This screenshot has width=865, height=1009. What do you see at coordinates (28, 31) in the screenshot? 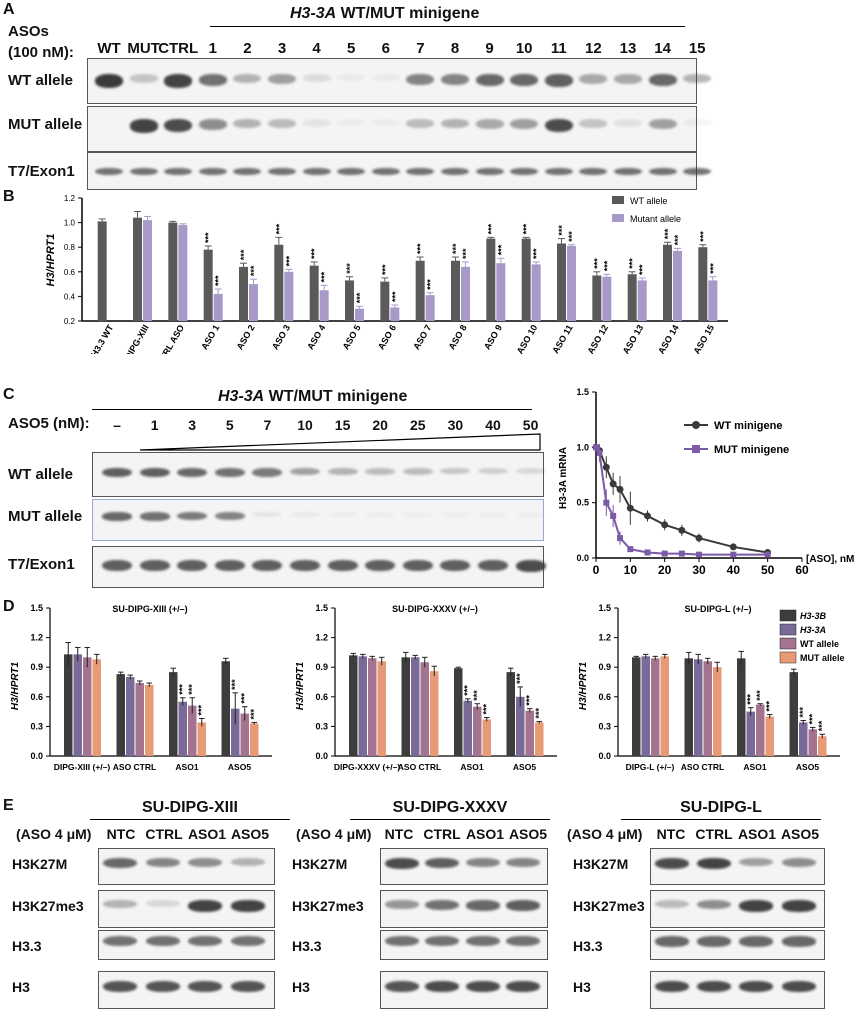
I see `aso-label-line1: ASOs` at bounding box center [28, 31].